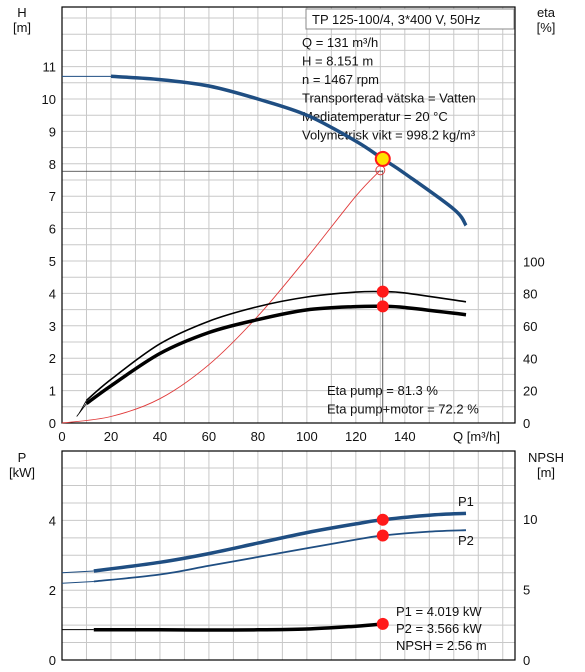  Describe the element at coordinates (526, 423) in the screenshot. I see `eta-tick-label: 0` at that location.